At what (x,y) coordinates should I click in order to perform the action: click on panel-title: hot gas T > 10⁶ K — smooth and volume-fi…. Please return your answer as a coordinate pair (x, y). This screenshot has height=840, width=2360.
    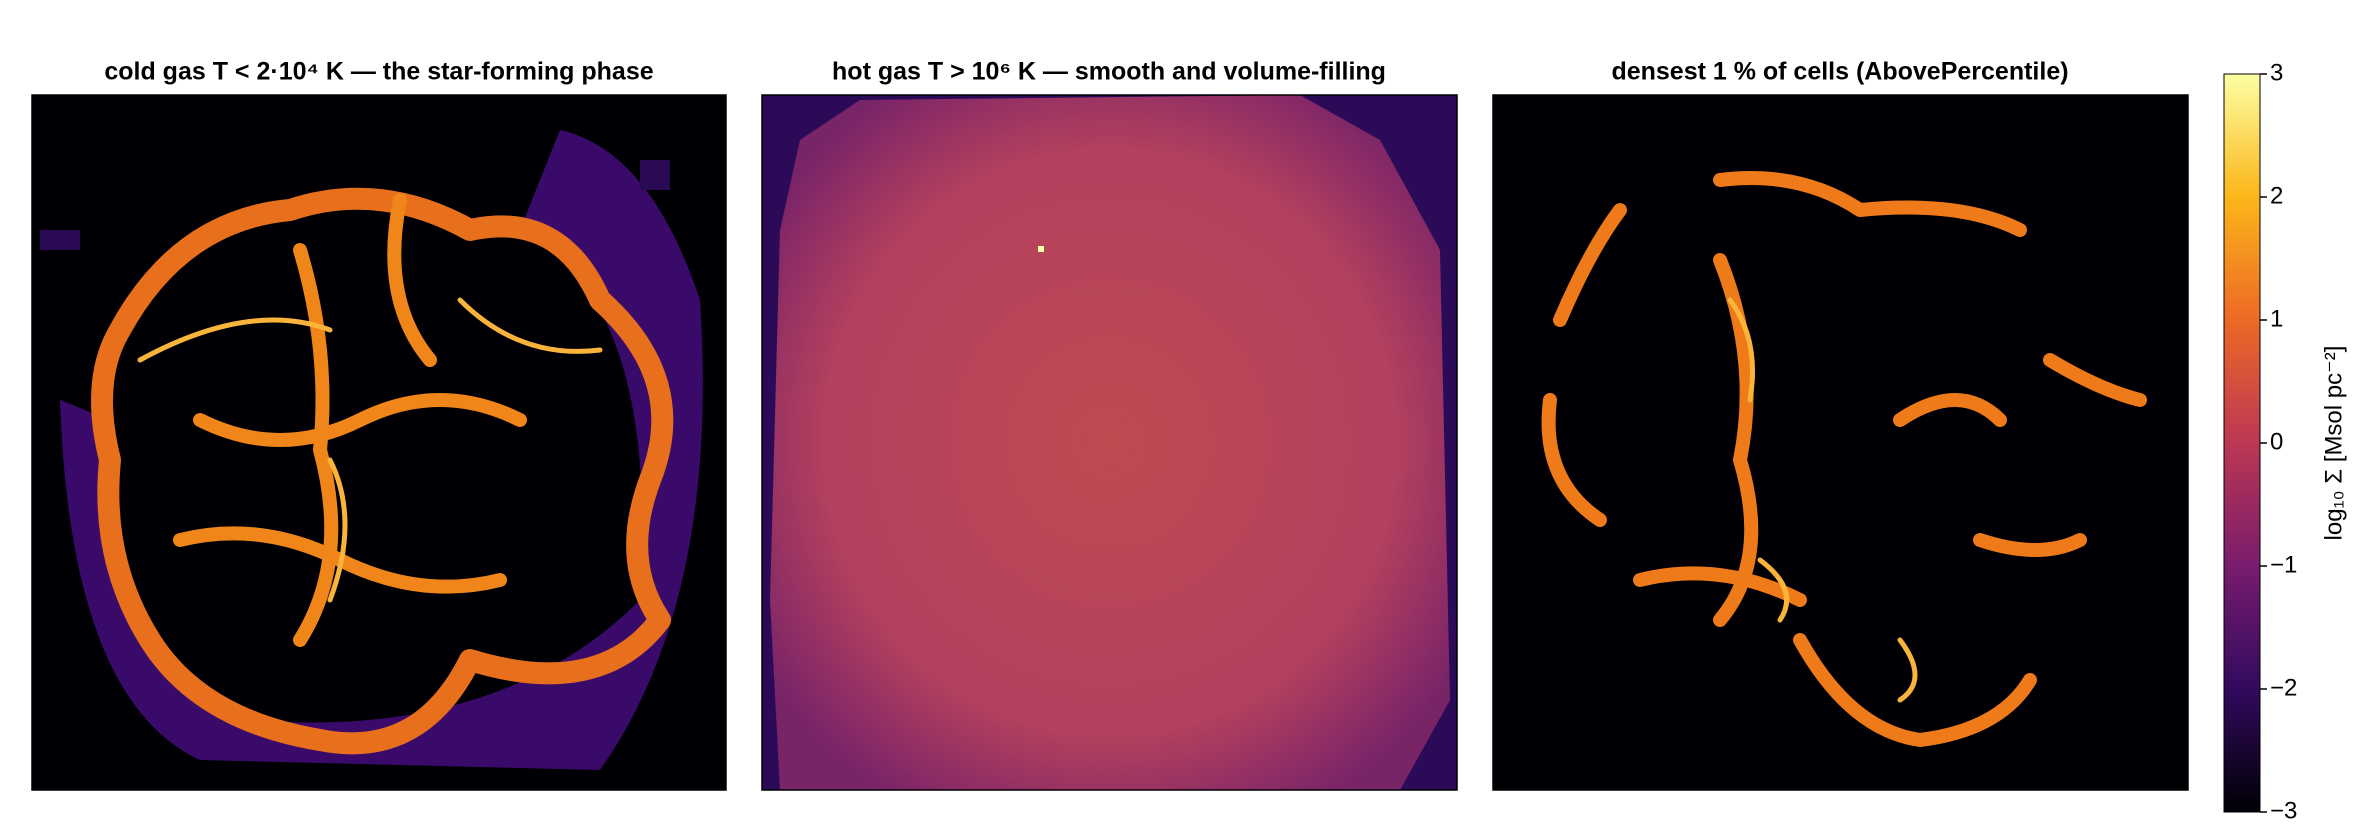
    Looking at the image, I should click on (1109, 72).